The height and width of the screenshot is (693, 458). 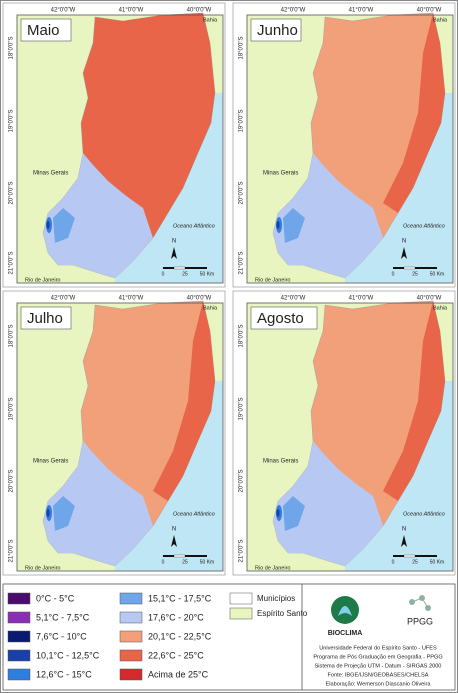 What do you see at coordinates (176, 655) in the screenshot?
I see `legend-label: 22,6°C - 25°C` at bounding box center [176, 655].